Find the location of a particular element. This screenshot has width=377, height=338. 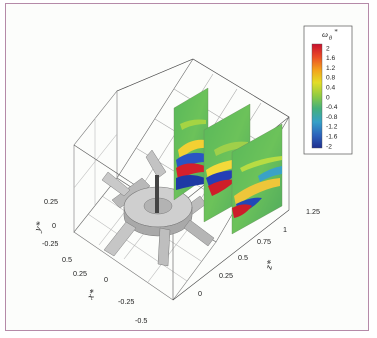

colorbar-labels: 2 1.6 1.2 0.8 0.4 0 -0.4 -0.8 -1.2 -1.6 -2 is located at coordinates (332, 97).